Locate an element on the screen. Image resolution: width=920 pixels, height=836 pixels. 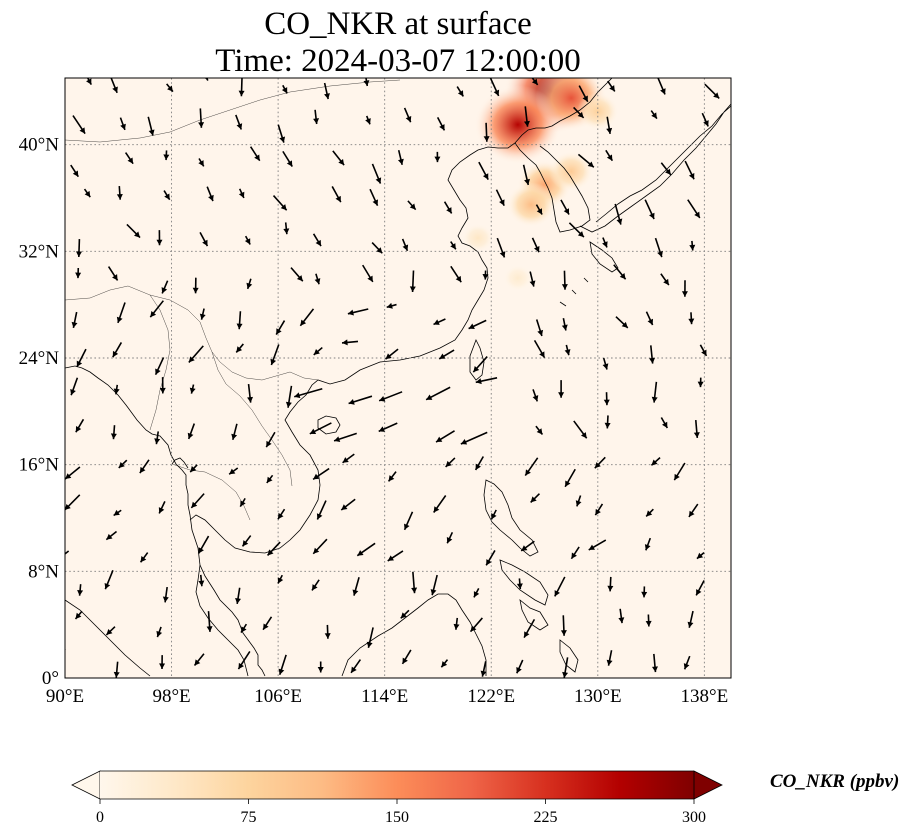
longitude-tick-label: 130°E is located at coordinates (598, 696).